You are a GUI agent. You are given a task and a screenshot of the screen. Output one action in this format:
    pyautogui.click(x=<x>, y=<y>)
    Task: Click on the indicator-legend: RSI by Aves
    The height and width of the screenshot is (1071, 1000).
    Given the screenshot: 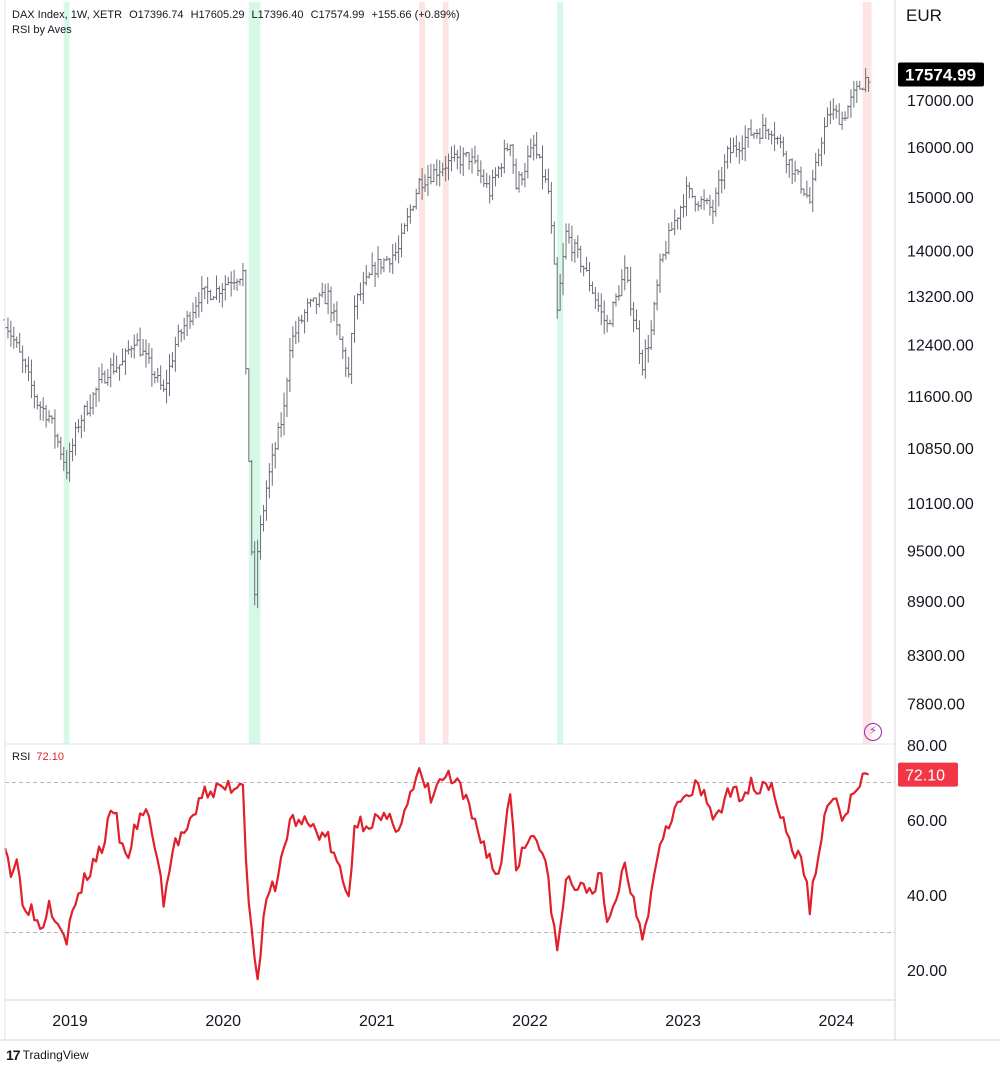 What is the action you would take?
    pyautogui.click(x=44, y=30)
    